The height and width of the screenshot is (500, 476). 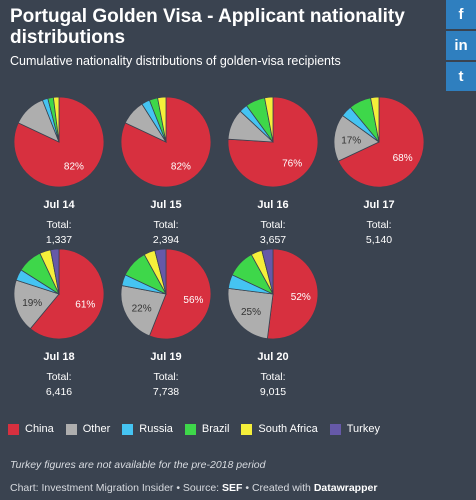 I want to click on credit-source: SEF, so click(x=232, y=488).